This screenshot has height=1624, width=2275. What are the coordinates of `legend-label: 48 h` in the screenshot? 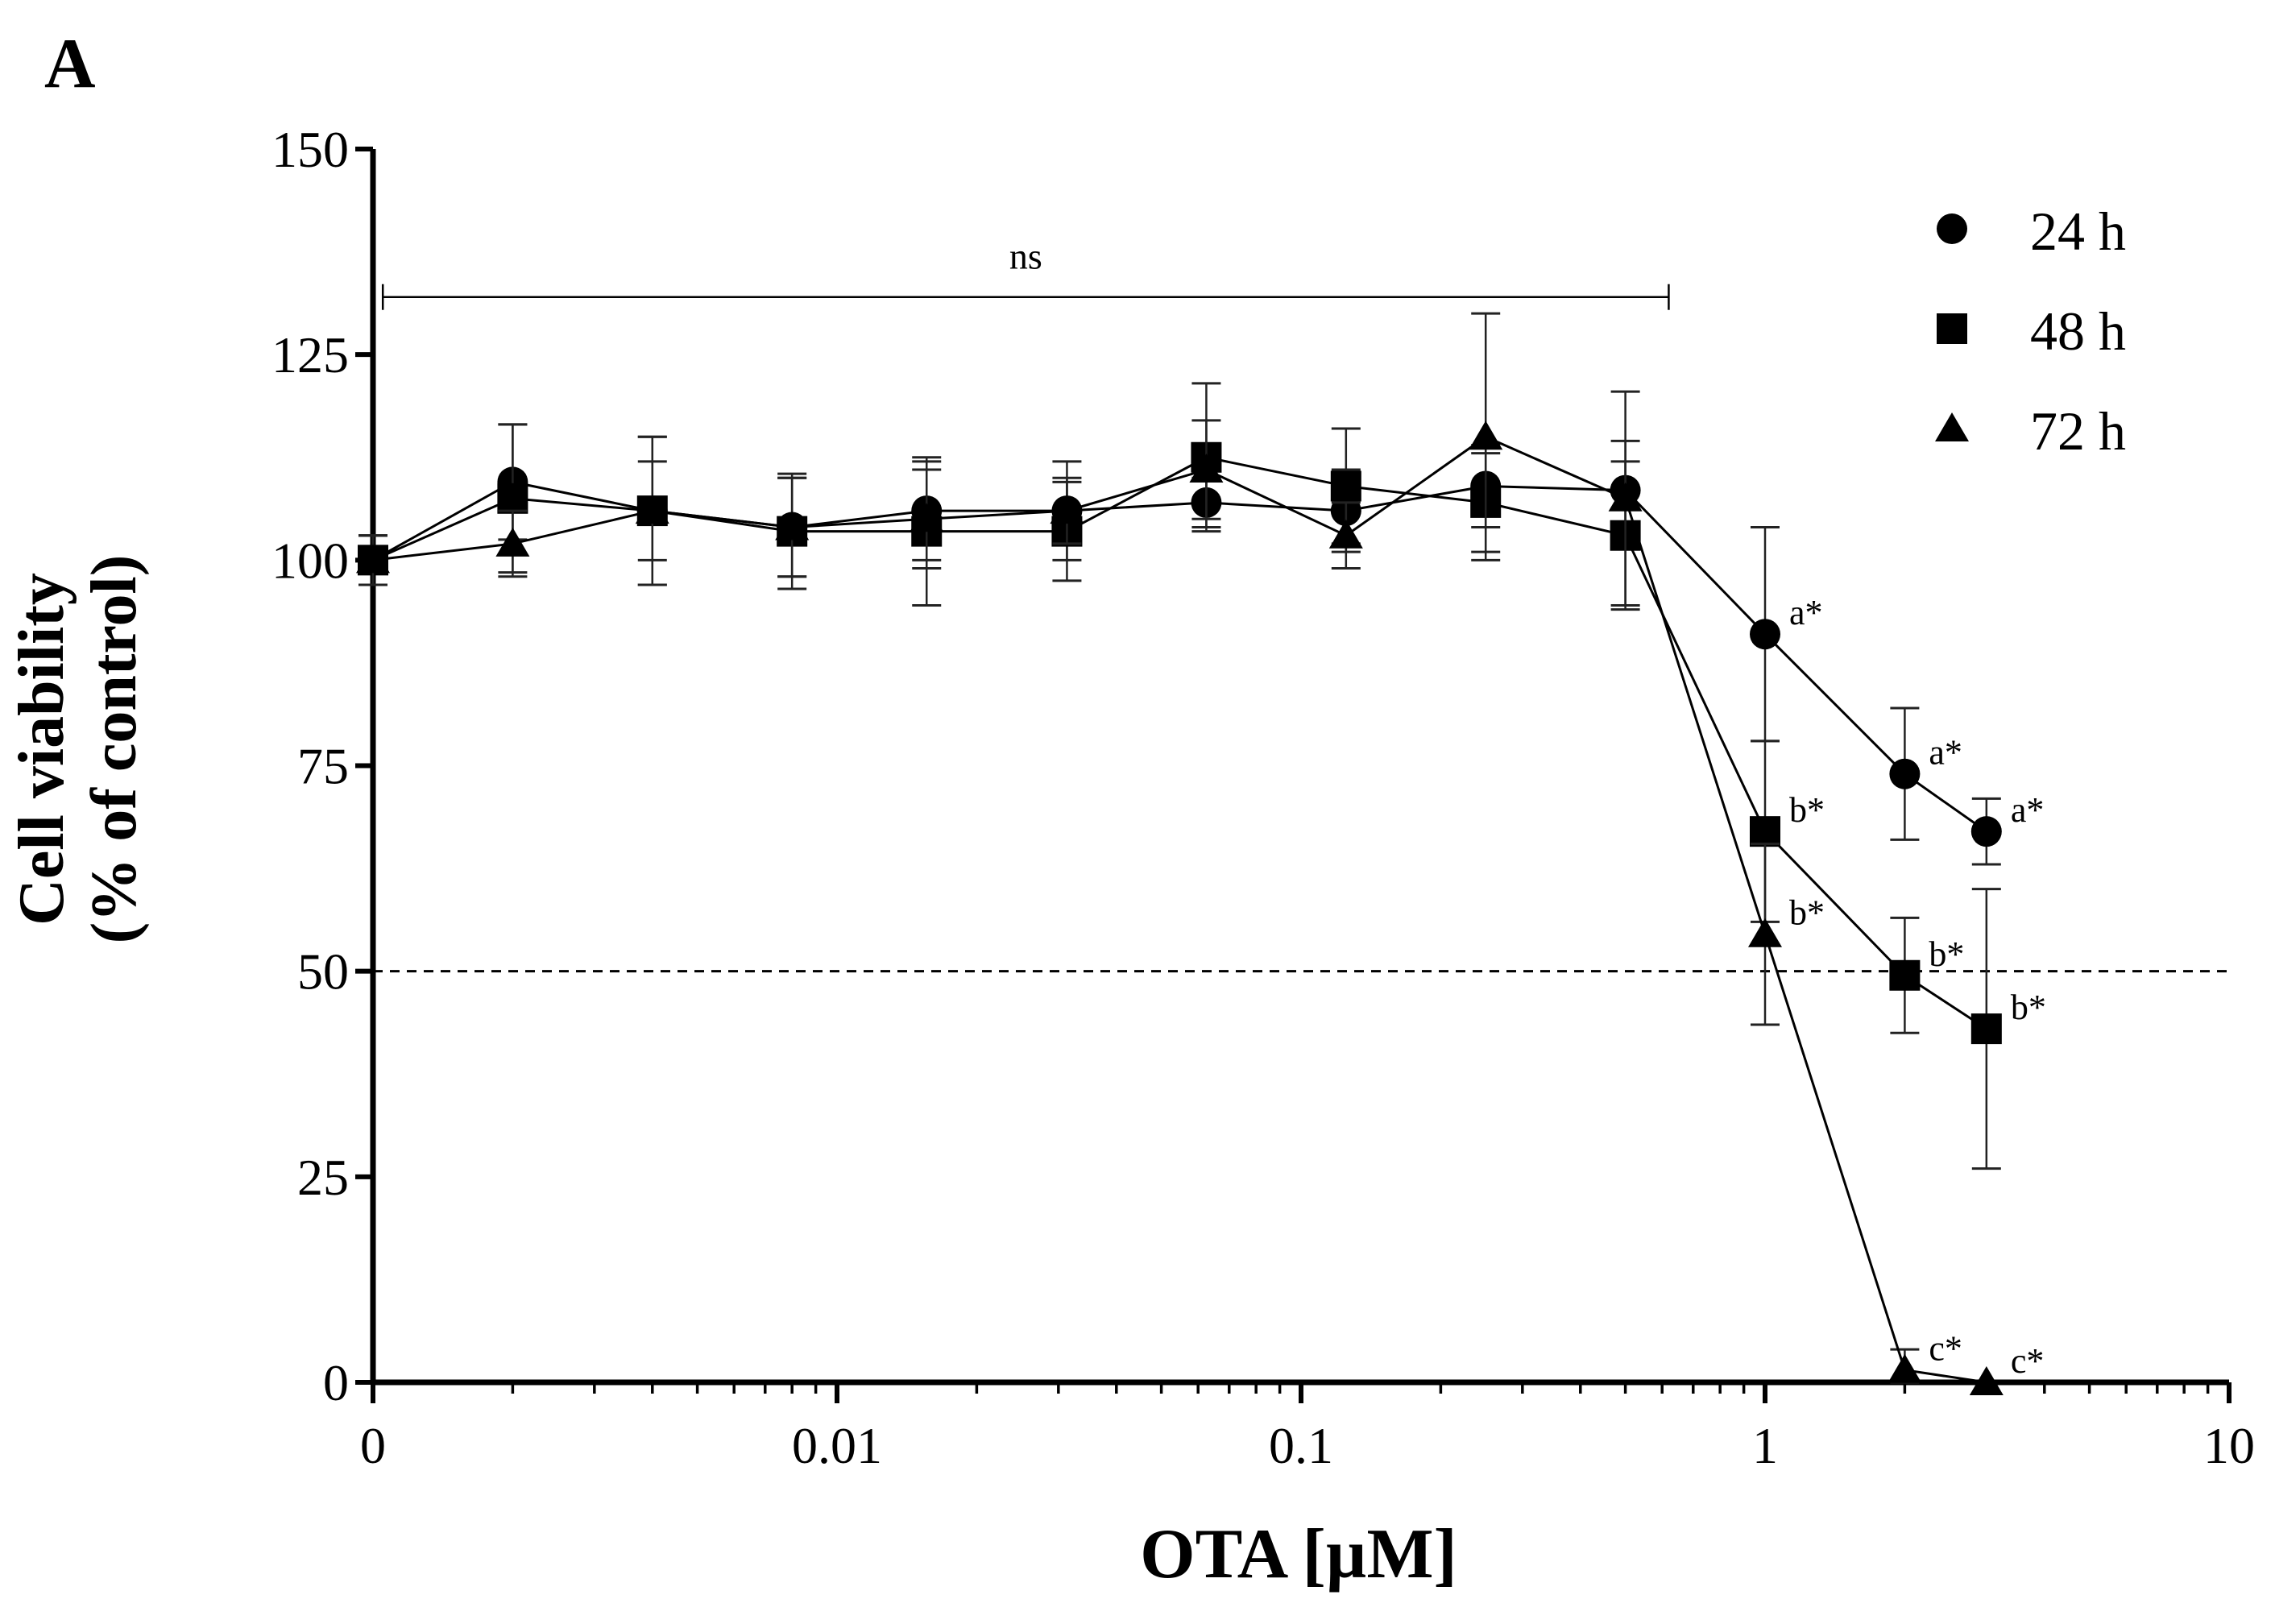 It's located at (2078, 331).